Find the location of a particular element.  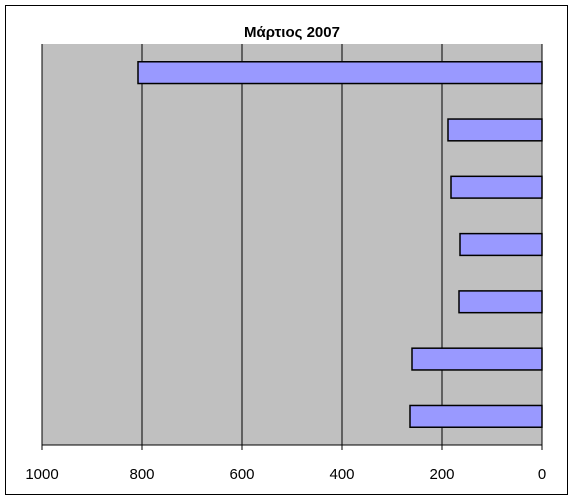

chart-title: Μάρτιος 2007 is located at coordinates (292, 32).